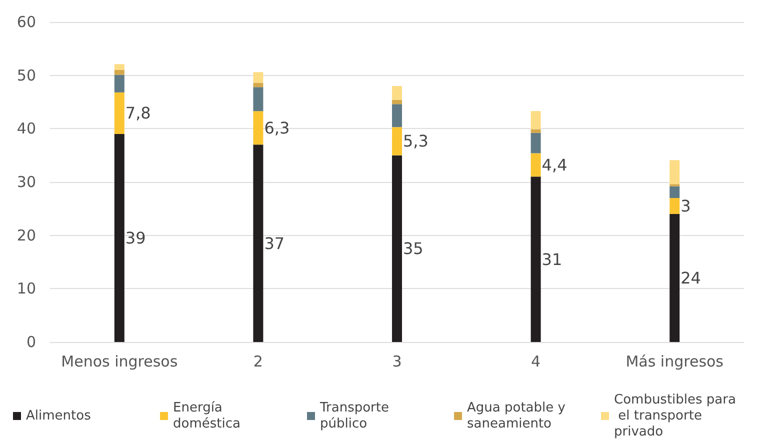 This screenshot has width=759, height=447. I want to click on legend-label: Energía doméstica, so click(206, 416).